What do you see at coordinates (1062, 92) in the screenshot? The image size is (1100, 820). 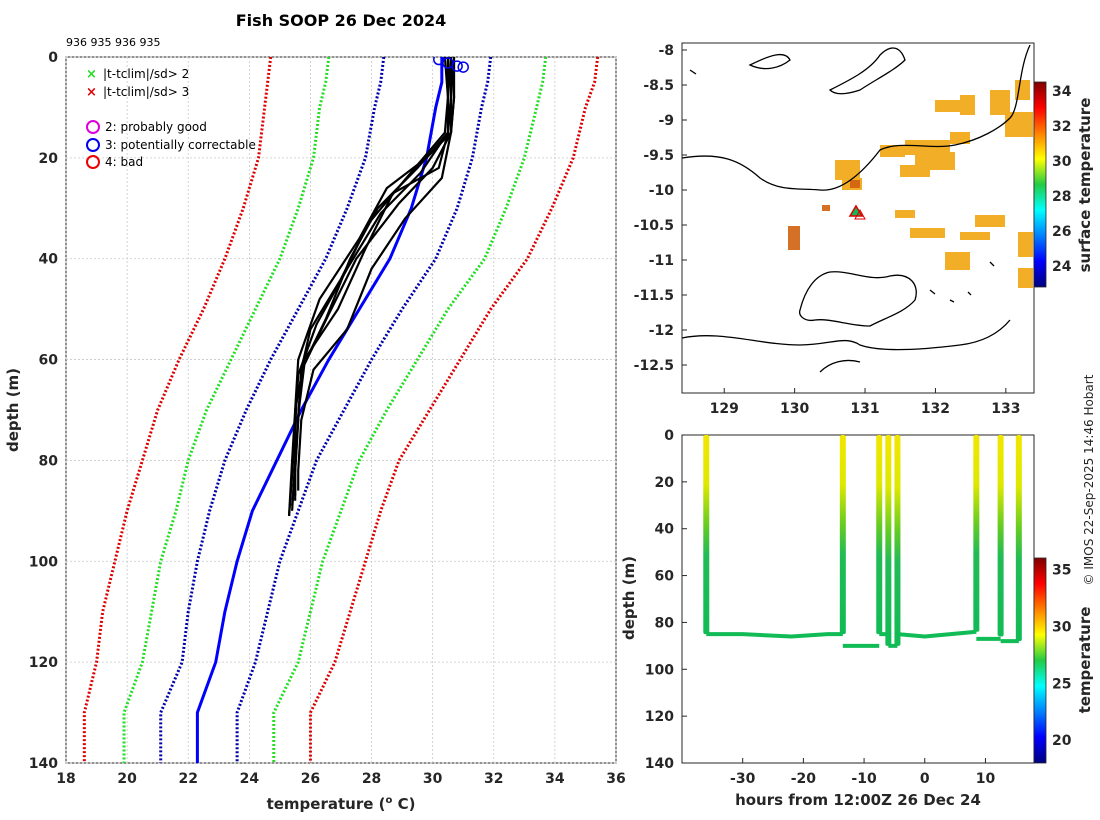 I see `sst-colorbar-tick-label: 34` at bounding box center [1062, 92].